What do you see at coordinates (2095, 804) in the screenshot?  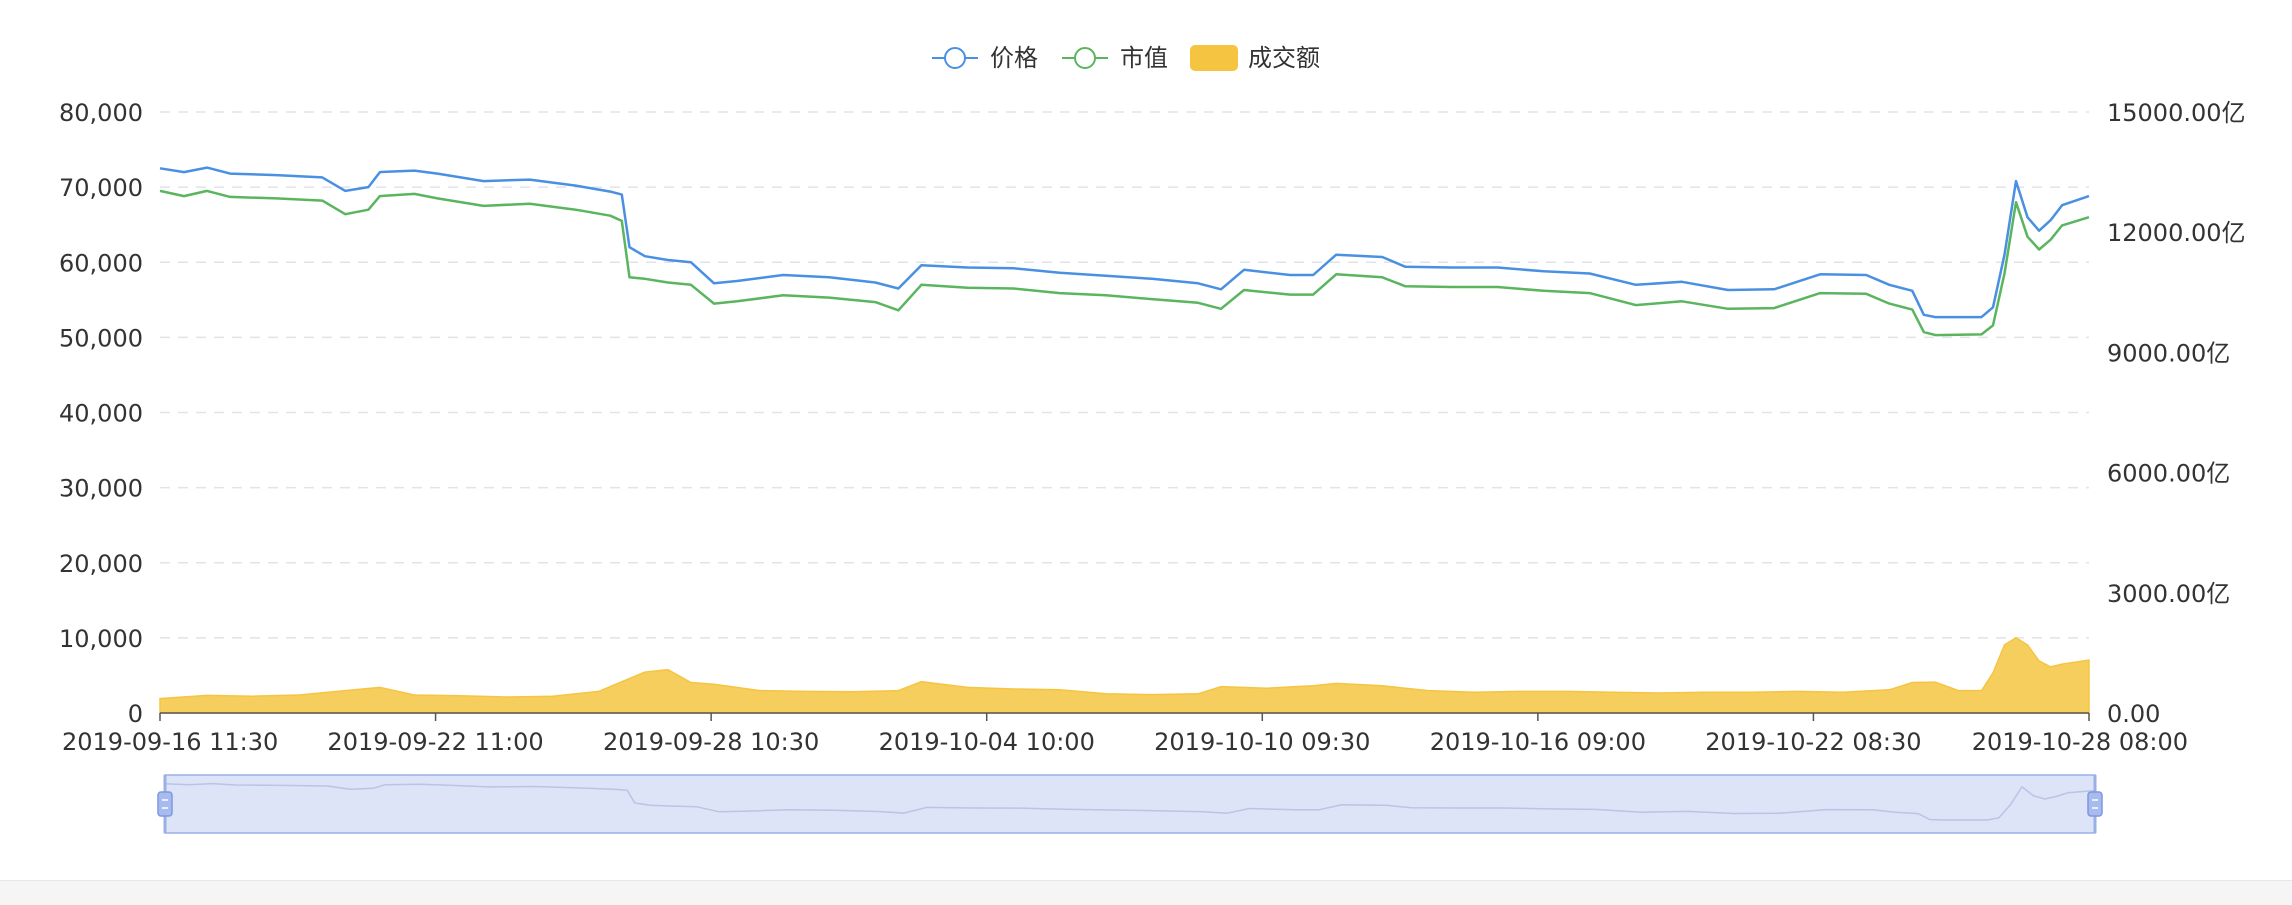 I see `zoom-handle-right` at bounding box center [2095, 804].